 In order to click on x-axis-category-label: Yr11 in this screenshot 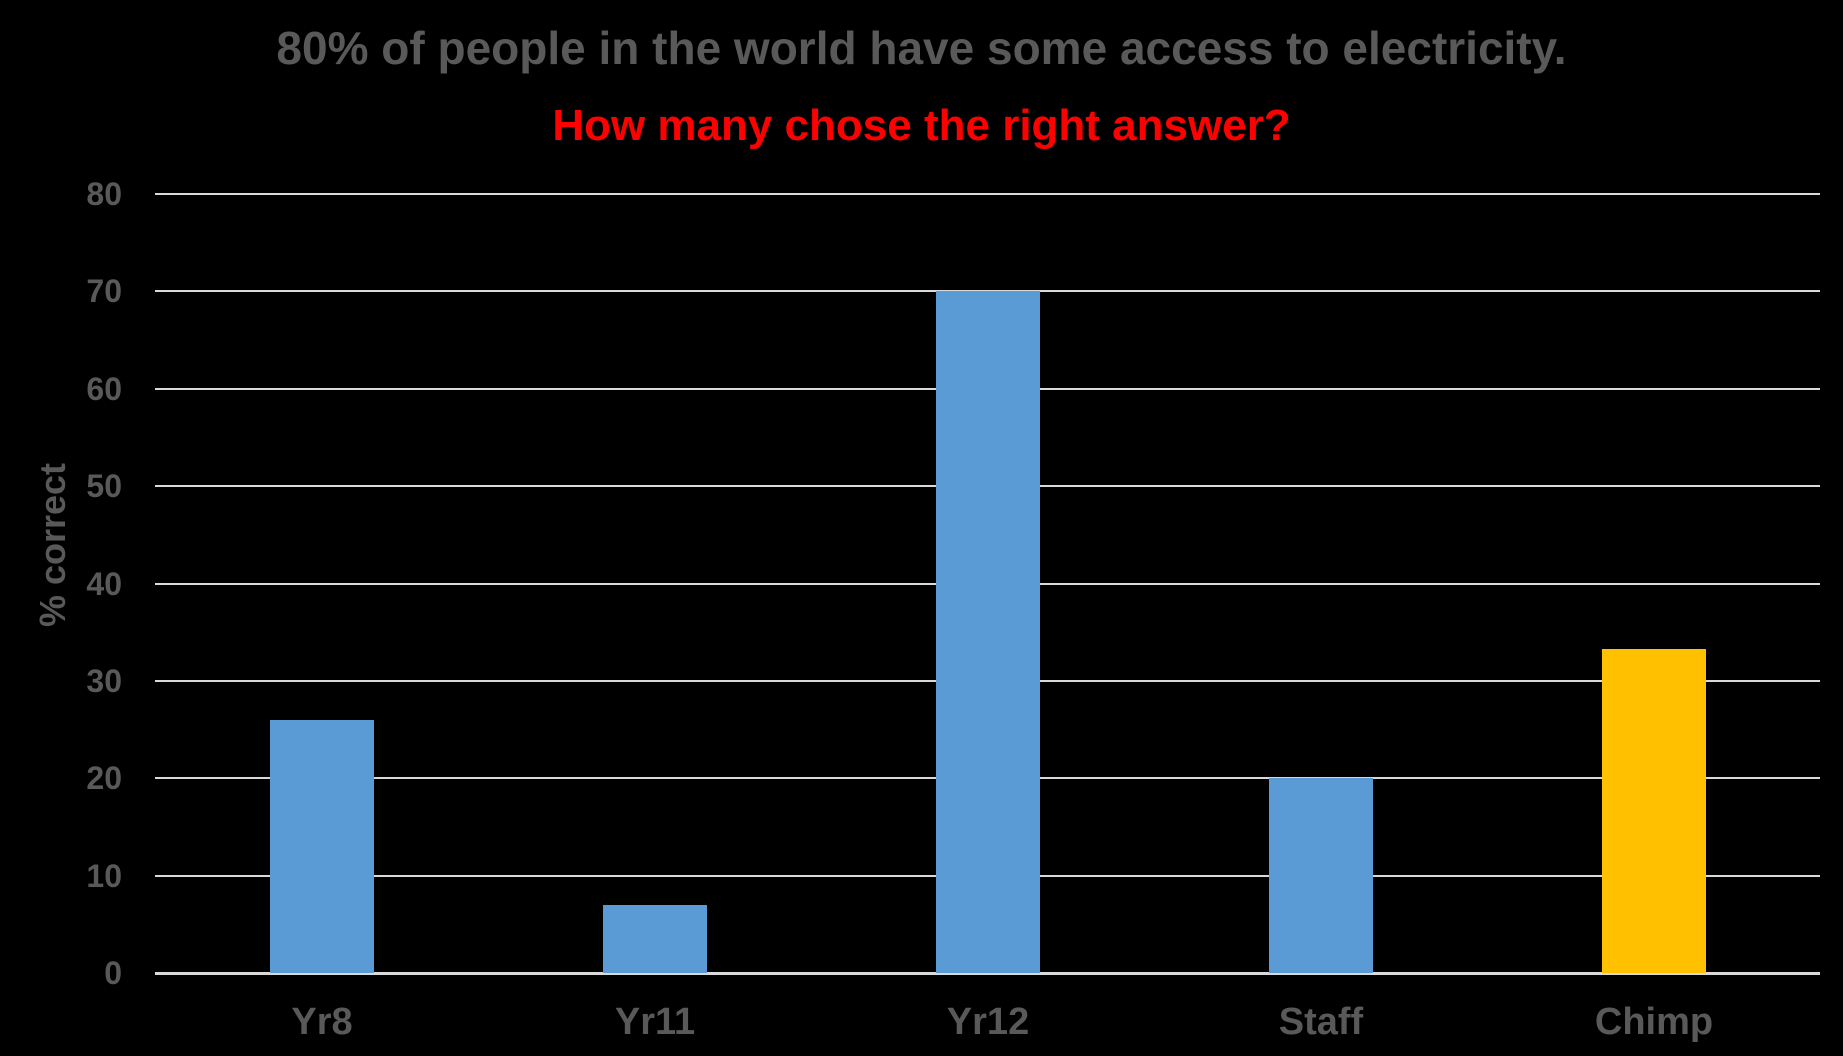, I will do `click(655, 1022)`.